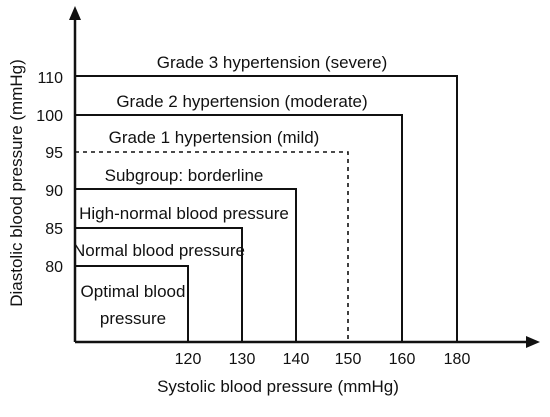  I want to click on x-tick-label: 150, so click(348, 359).